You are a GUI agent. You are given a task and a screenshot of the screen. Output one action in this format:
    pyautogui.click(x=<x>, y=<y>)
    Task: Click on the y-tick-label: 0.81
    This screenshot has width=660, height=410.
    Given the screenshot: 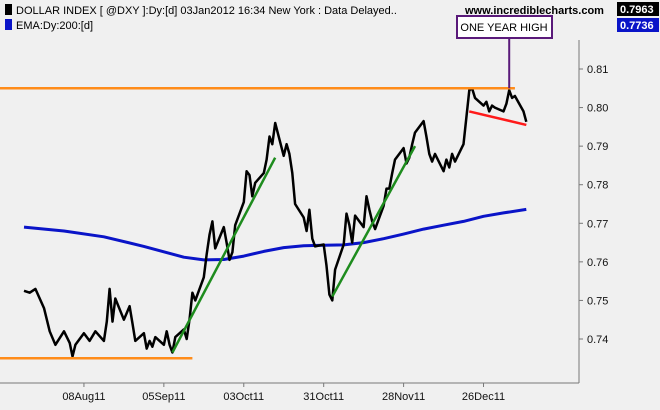 What is the action you would take?
    pyautogui.click(x=597, y=70)
    